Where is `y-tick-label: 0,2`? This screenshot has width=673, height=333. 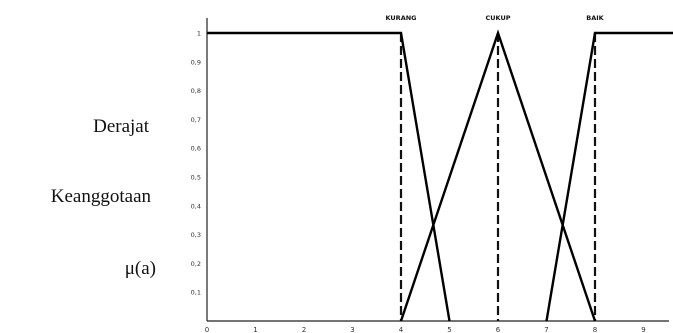 y-tick-label: 0,2 is located at coordinates (196, 264).